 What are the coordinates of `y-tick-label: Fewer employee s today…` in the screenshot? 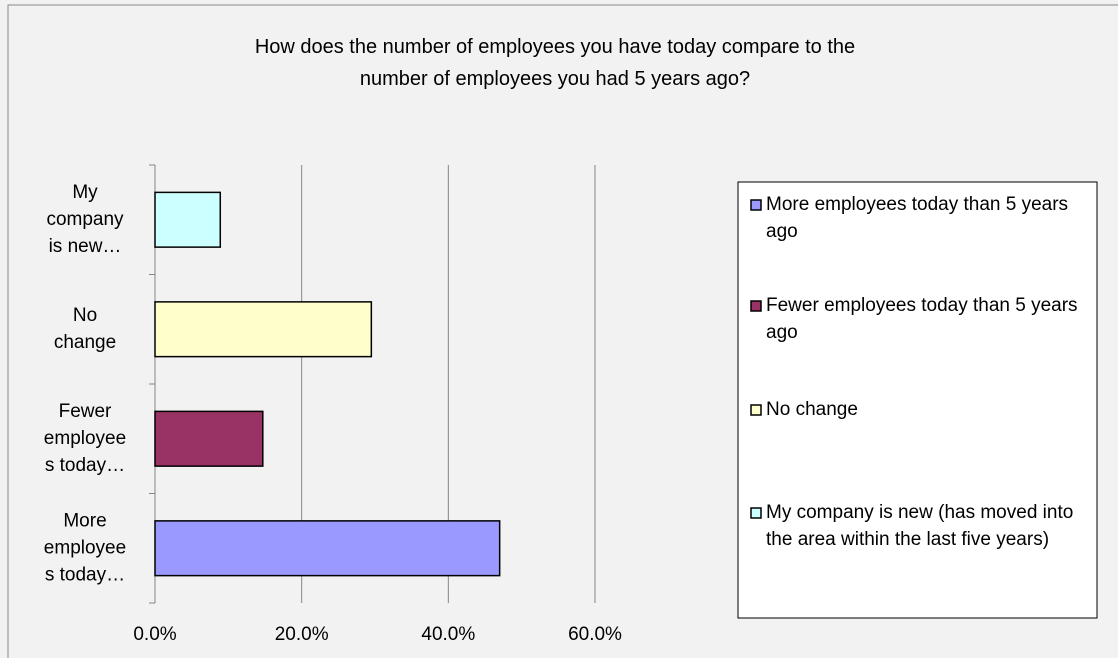 It's located at (85, 438).